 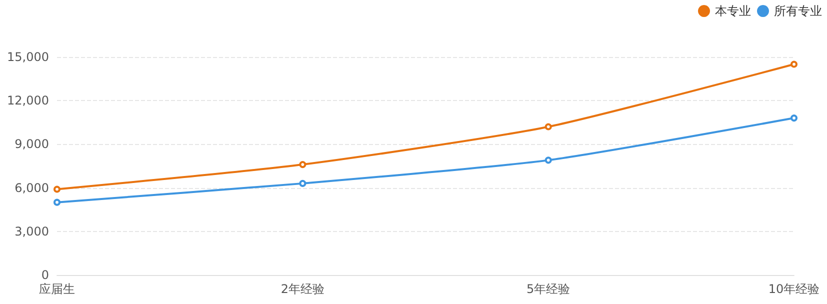 I want to click on y-tick-label: 15,000, so click(x=28, y=57).